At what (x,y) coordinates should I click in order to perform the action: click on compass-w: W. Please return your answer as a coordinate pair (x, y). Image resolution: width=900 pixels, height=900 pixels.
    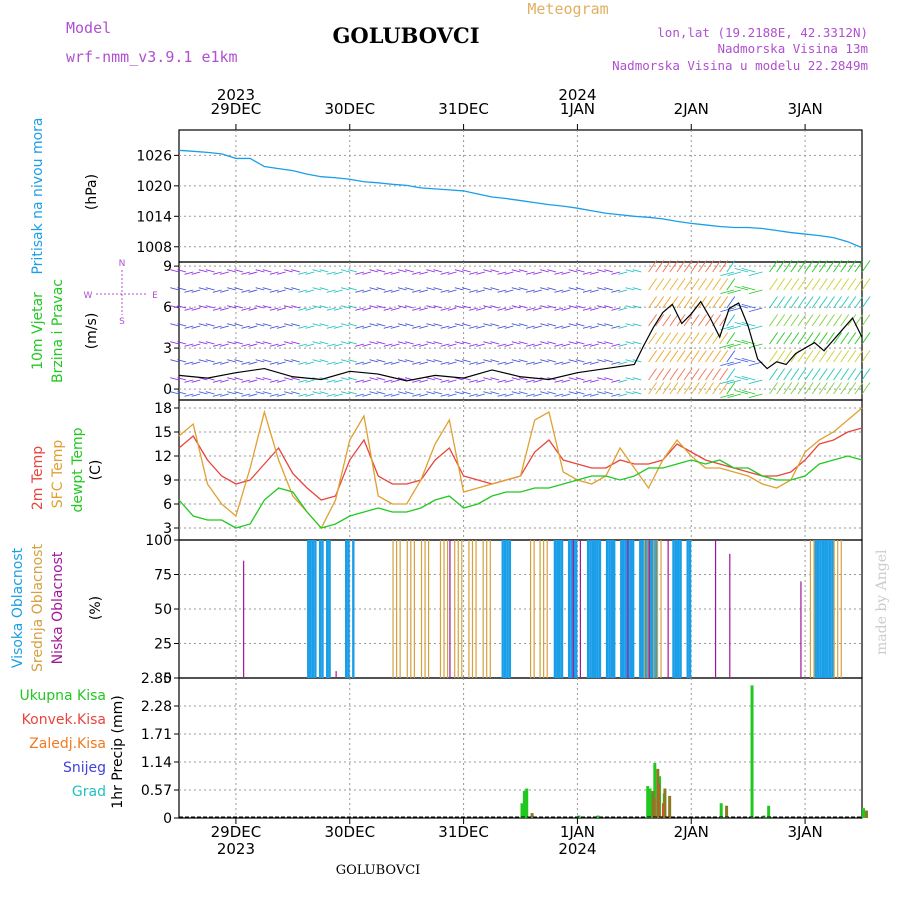
    Looking at the image, I should click on (88, 296).